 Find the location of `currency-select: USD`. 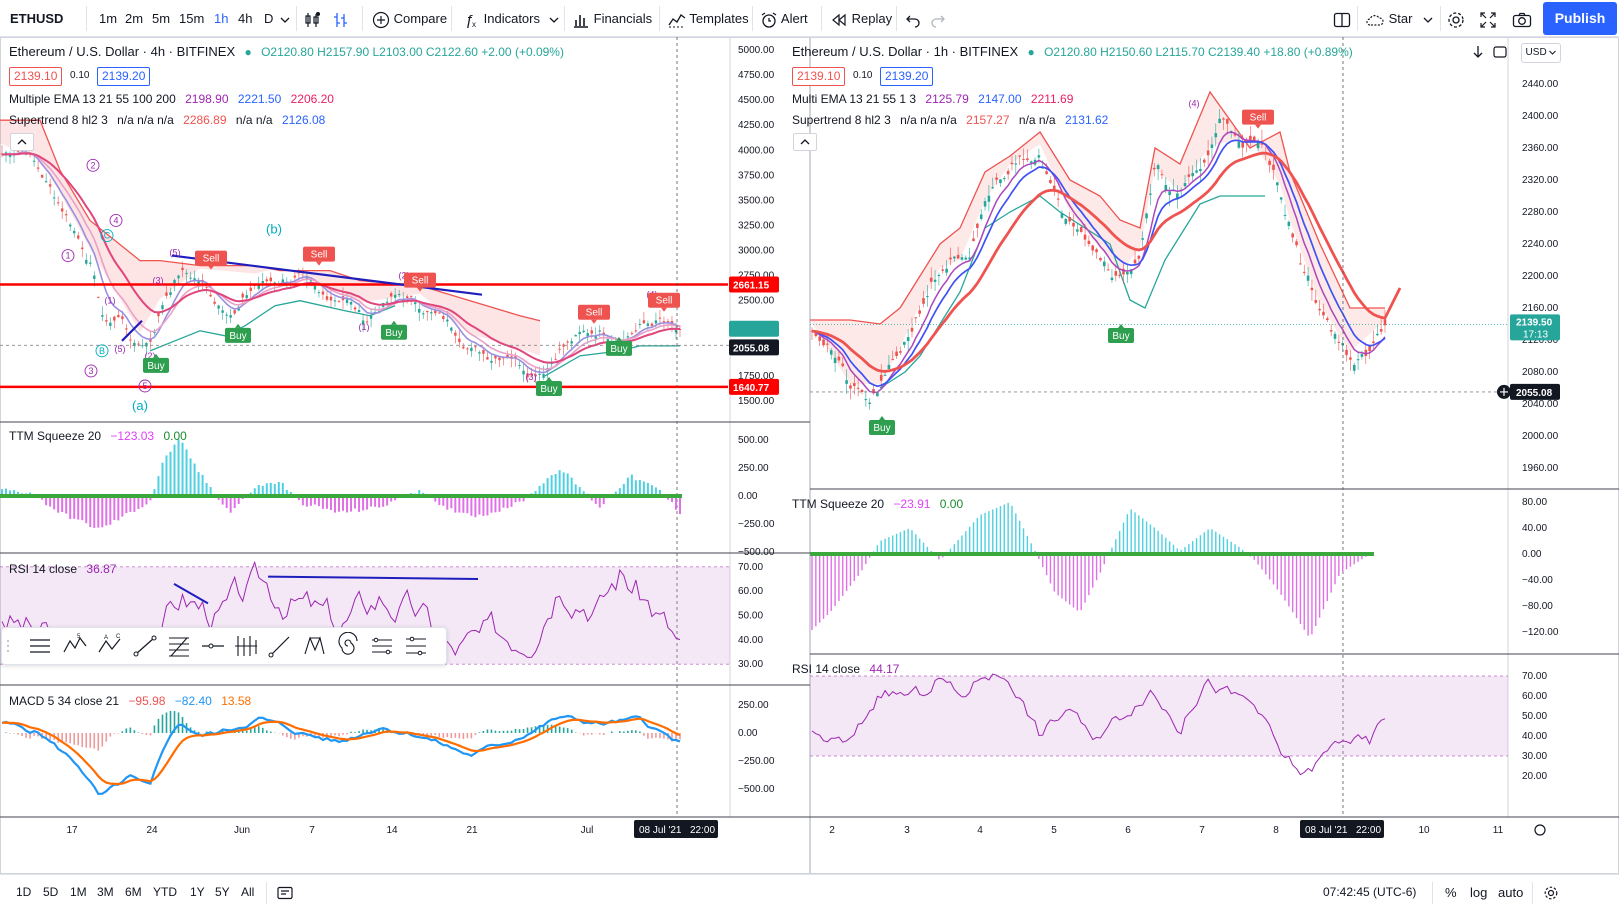

currency-select: USD is located at coordinates (1541, 53).